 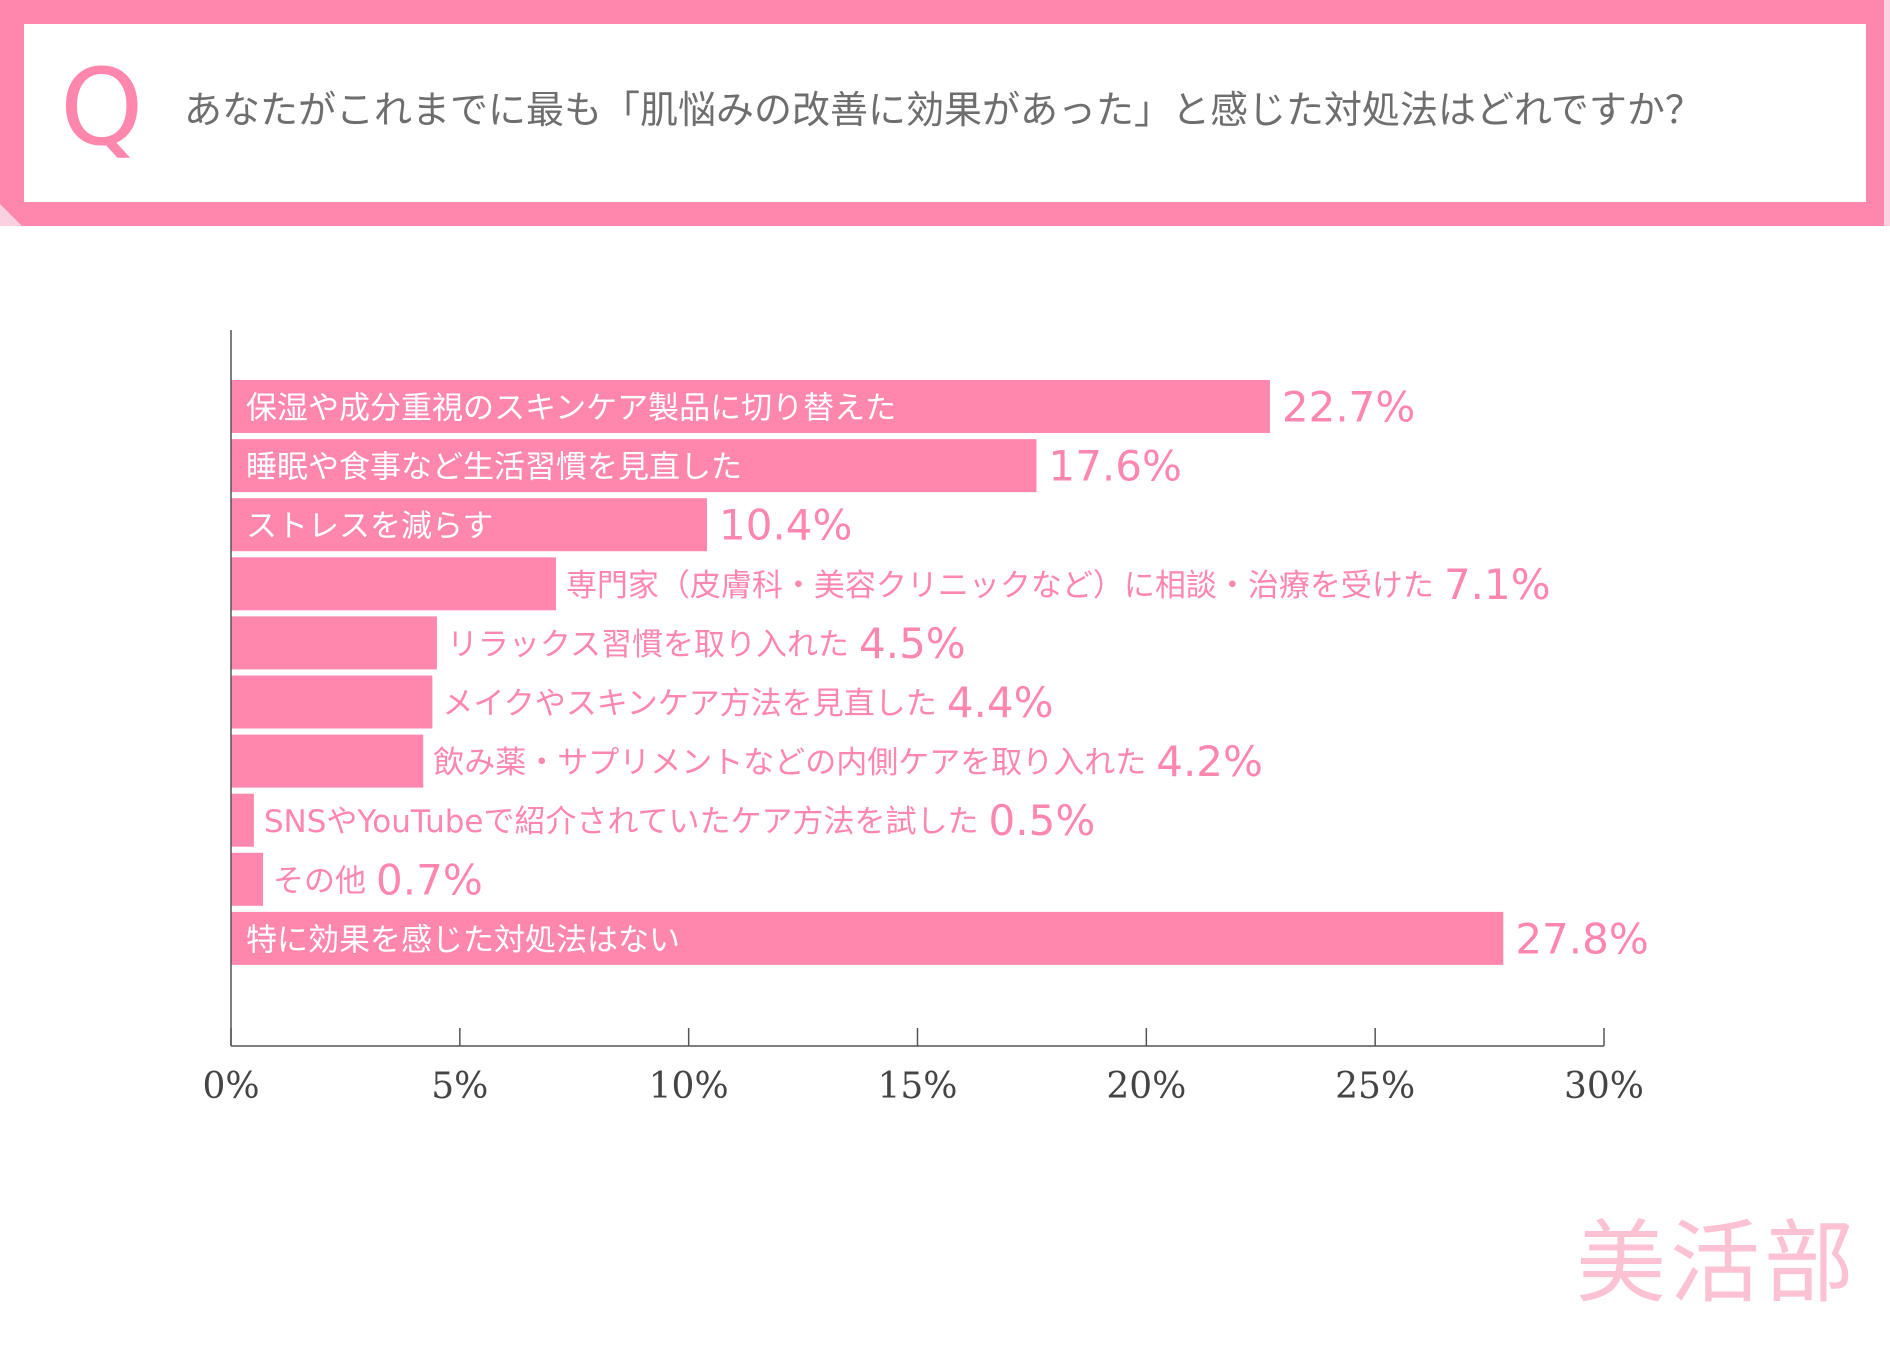 What do you see at coordinates (689, 1086) in the screenshot?
I see `x-tick-label-2: 10%` at bounding box center [689, 1086].